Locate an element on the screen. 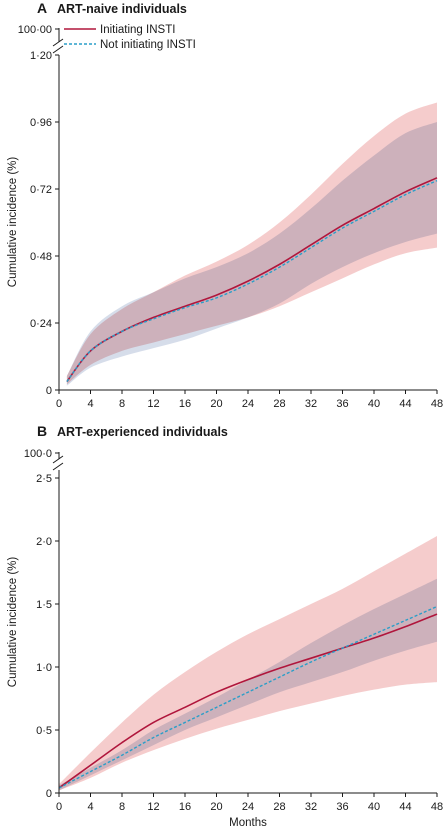 Image resolution: width=444 pixels, height=831 pixels. y-tick-label: 0·24 is located at coordinates (41, 324).